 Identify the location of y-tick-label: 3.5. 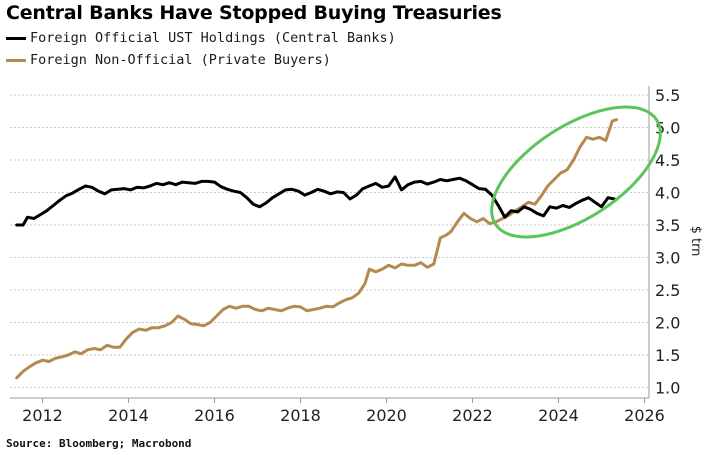
(667, 225).